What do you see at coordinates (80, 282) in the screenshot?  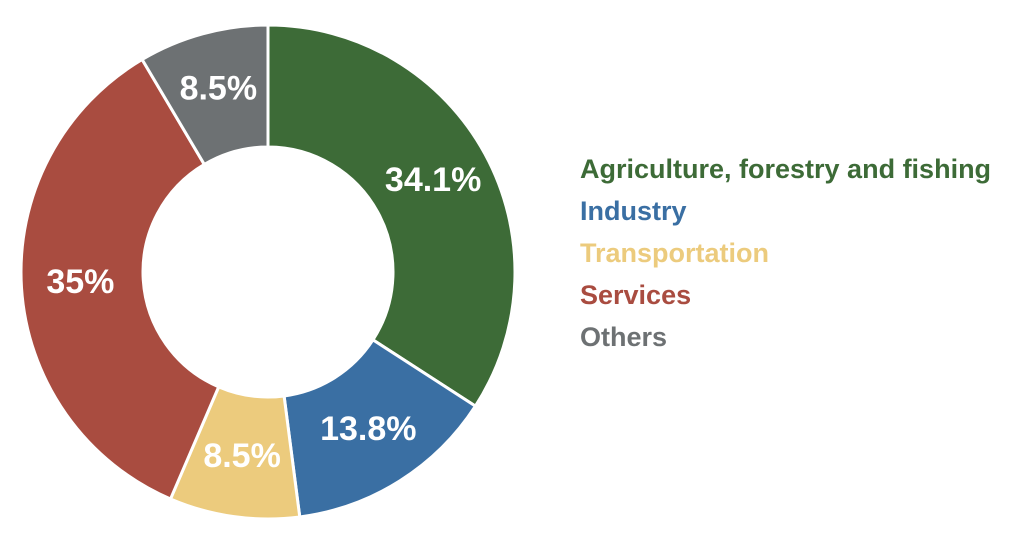 I see `slice-label-3: 35%` at bounding box center [80, 282].